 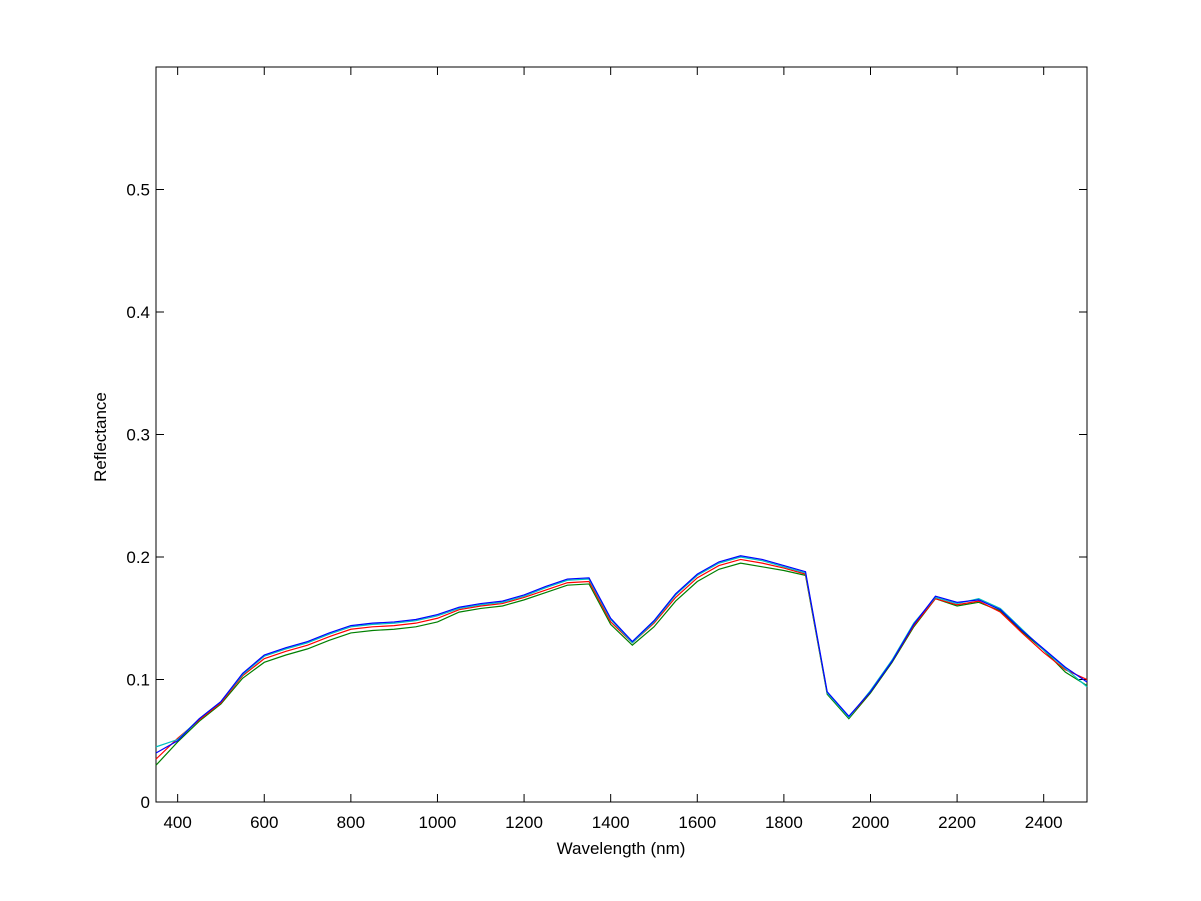 I want to click on y-tick-label: 0.5, so click(x=138, y=190).